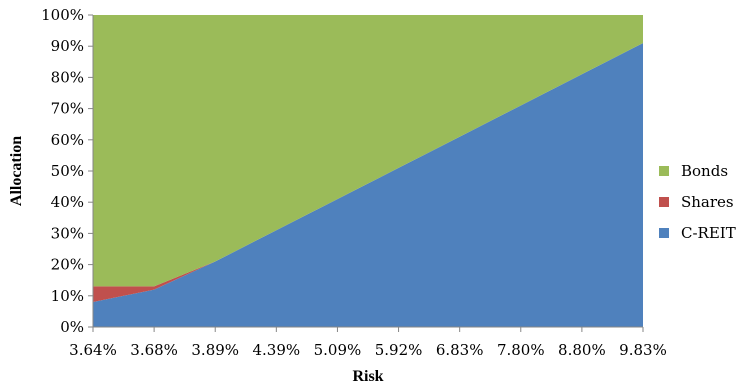 This screenshot has height=385, width=736. What do you see at coordinates (277, 350) in the screenshot?
I see `x-tick-label: 4.39%` at bounding box center [277, 350].